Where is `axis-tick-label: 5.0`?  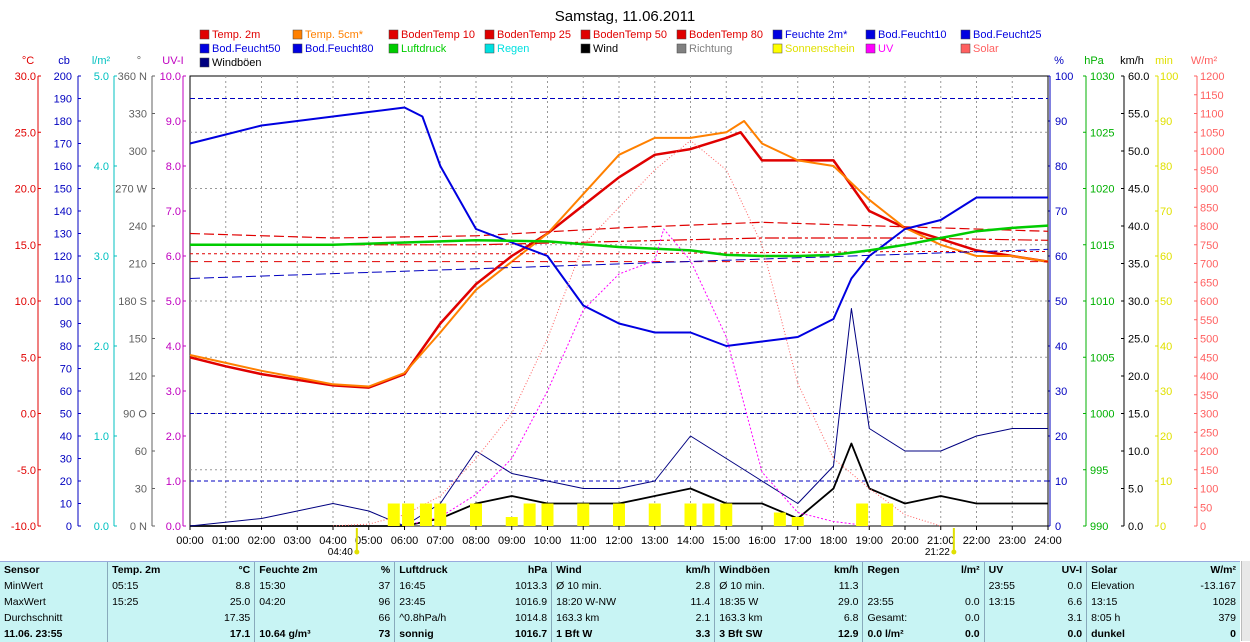 axis-tick-label: 5.0 is located at coordinates (101, 77).